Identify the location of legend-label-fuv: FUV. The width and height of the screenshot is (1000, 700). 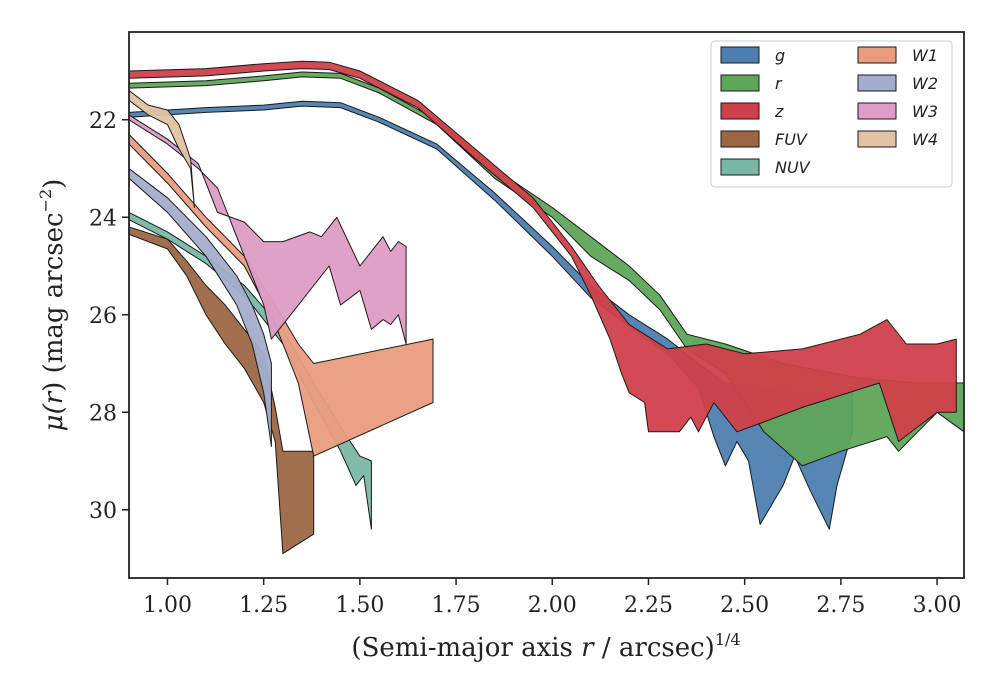
(791, 139).